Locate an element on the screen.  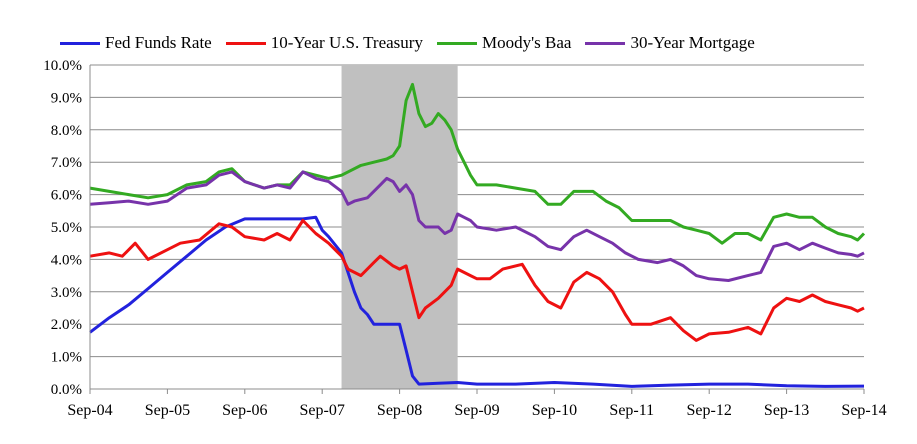
x-tick-label: Sep-08 is located at coordinates (399, 410).